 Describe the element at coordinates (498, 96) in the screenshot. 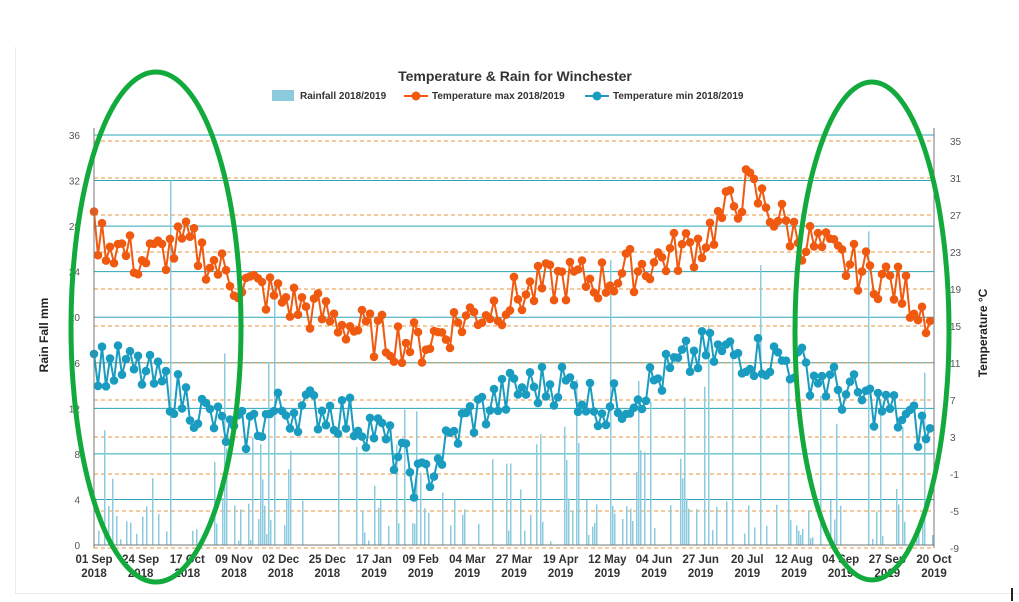

I see `legend-temp-max-label: Temperature max 2018/2019` at that location.